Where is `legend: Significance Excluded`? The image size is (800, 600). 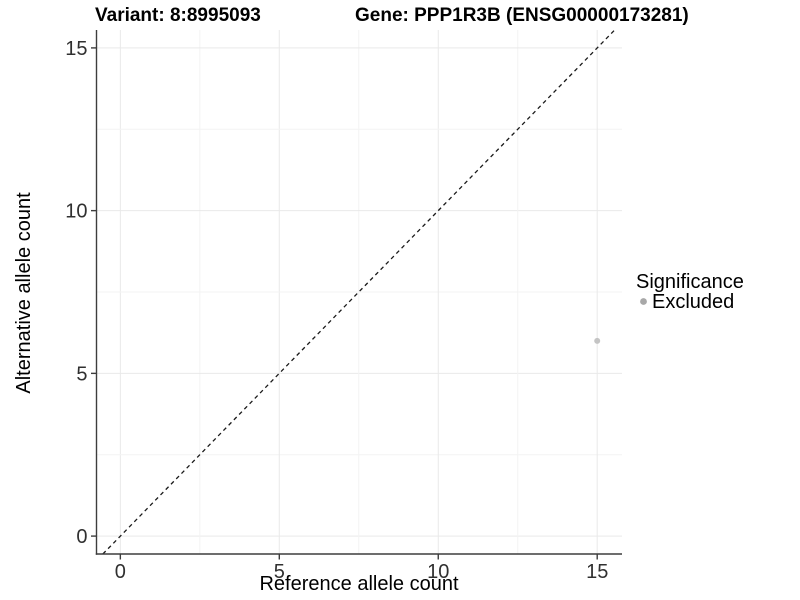
legend: Significance Excluded is located at coordinates (690, 292).